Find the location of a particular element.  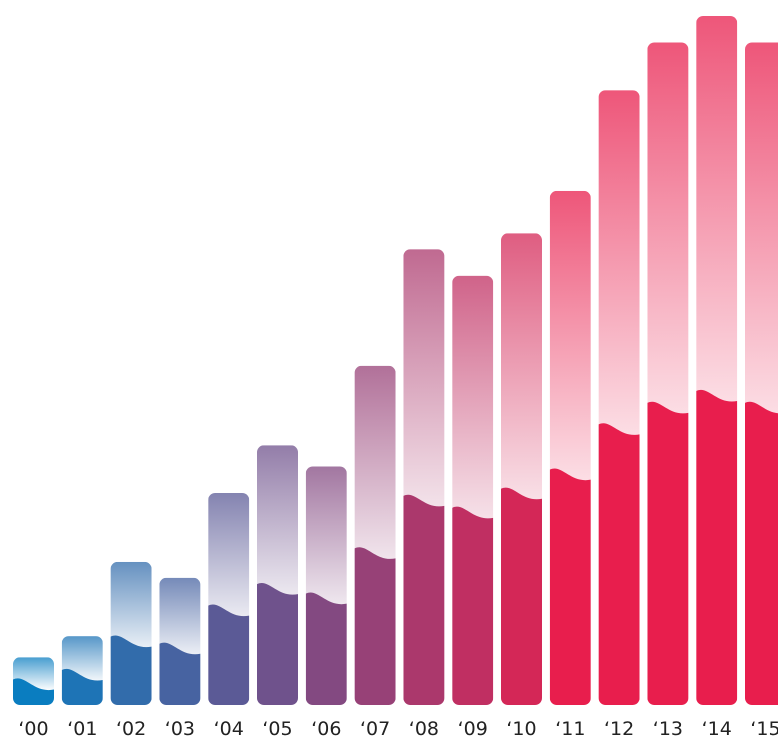

x-tick-label: ‘13 is located at coordinates (668, 729).